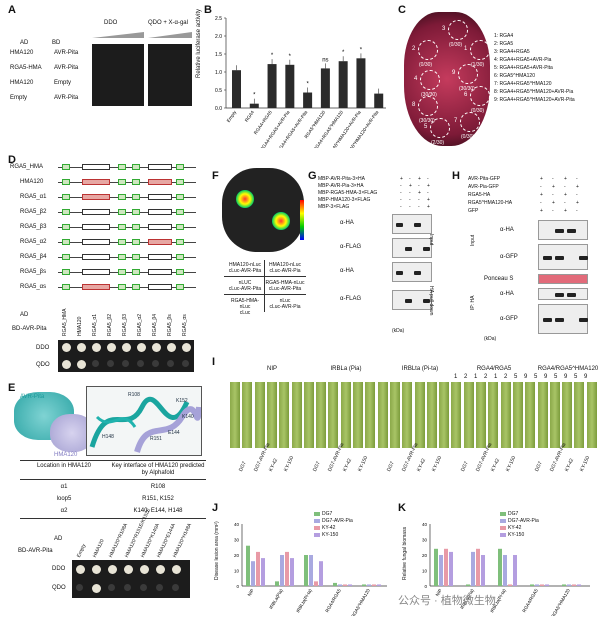  Describe the element at coordinates (263, 122) in the screenshot. I see `b-category-label: RGA4+RGA5` at that location.